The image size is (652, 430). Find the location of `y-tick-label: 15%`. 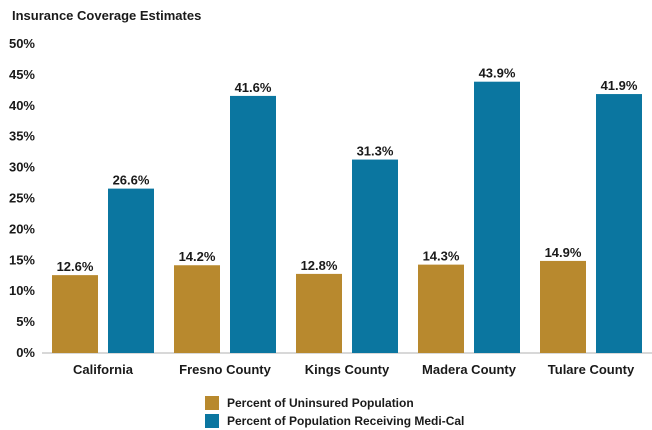

y-tick-label: 15% is located at coordinates (22, 259).